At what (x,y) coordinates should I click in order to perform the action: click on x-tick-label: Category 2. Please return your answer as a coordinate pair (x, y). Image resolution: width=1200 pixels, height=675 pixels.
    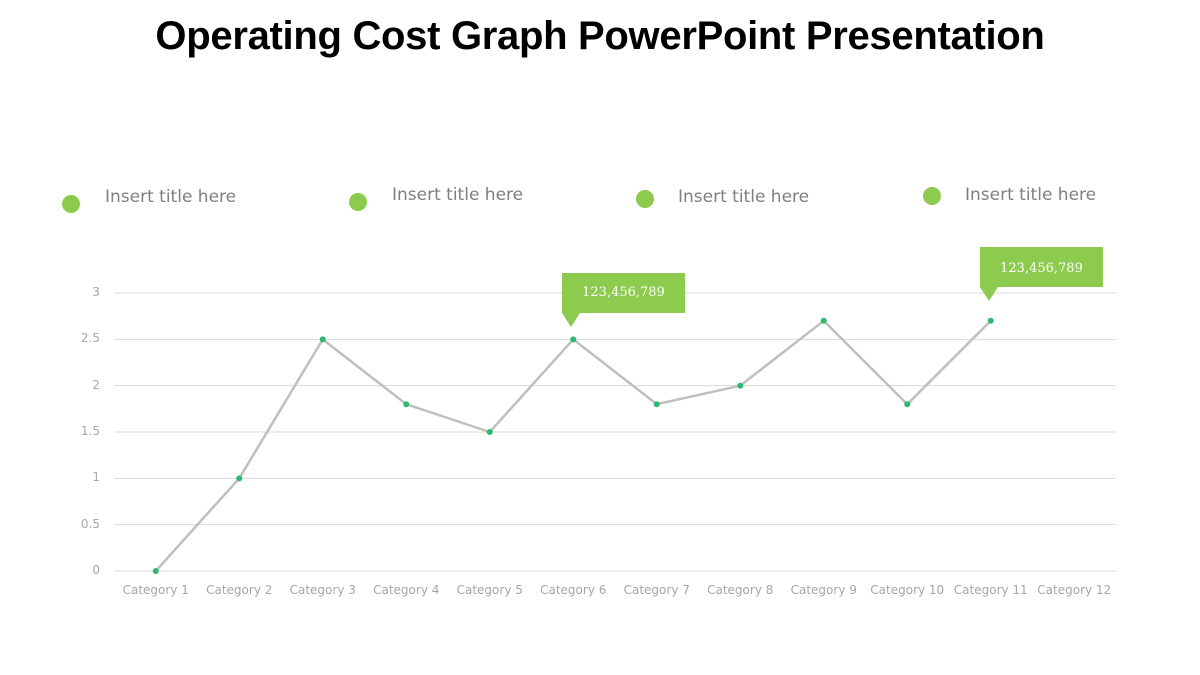
    Looking at the image, I should click on (239, 590).